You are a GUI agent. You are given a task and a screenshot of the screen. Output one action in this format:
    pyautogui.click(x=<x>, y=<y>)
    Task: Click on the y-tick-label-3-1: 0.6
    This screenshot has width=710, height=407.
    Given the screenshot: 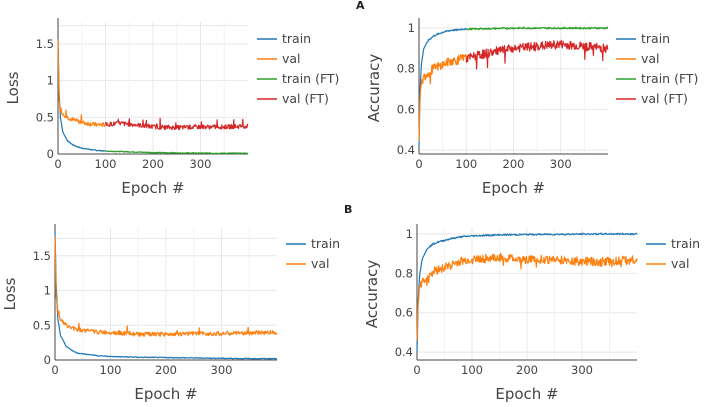 What is the action you would take?
    pyautogui.click(x=404, y=313)
    